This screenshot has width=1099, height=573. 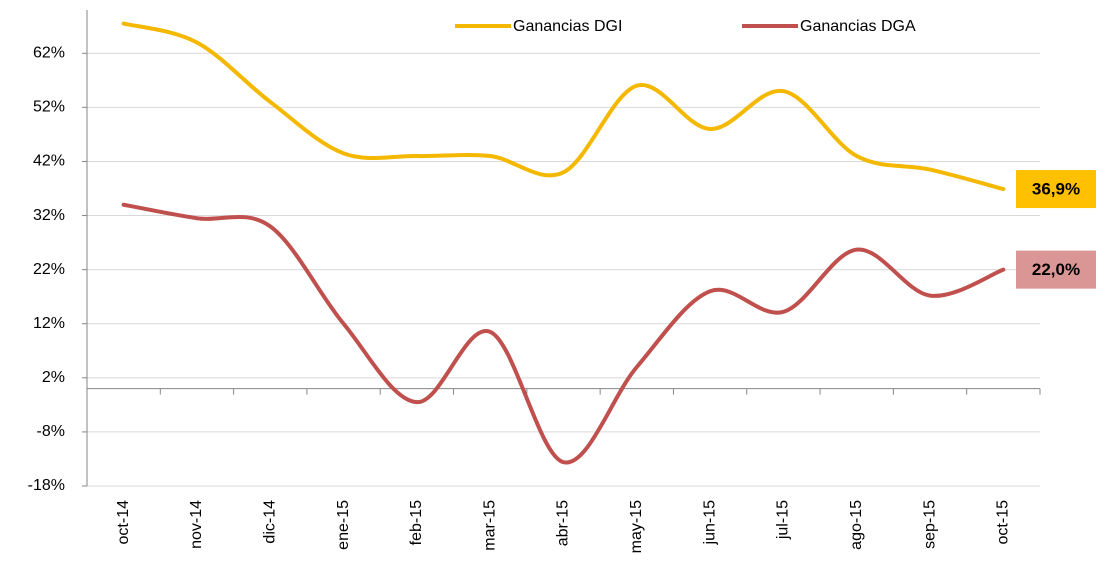 What do you see at coordinates (49, 52) in the screenshot?
I see `y-tick-label: 62%` at bounding box center [49, 52].